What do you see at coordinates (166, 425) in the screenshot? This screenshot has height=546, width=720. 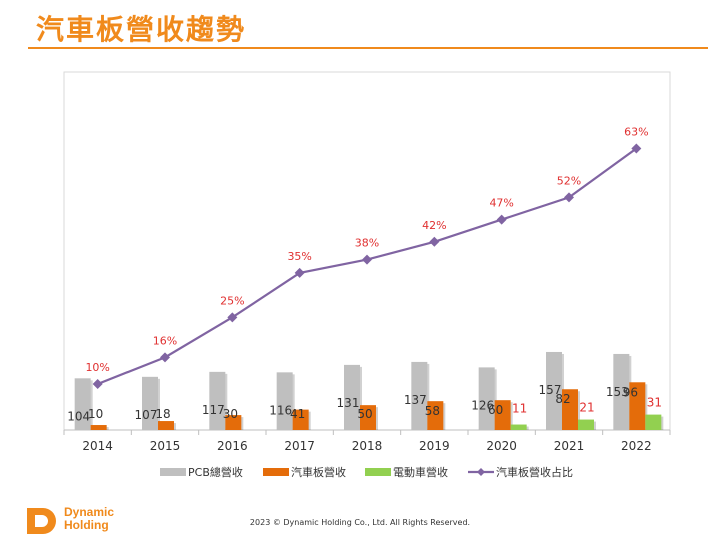 I see `bar-auto-2015` at bounding box center [166, 425].